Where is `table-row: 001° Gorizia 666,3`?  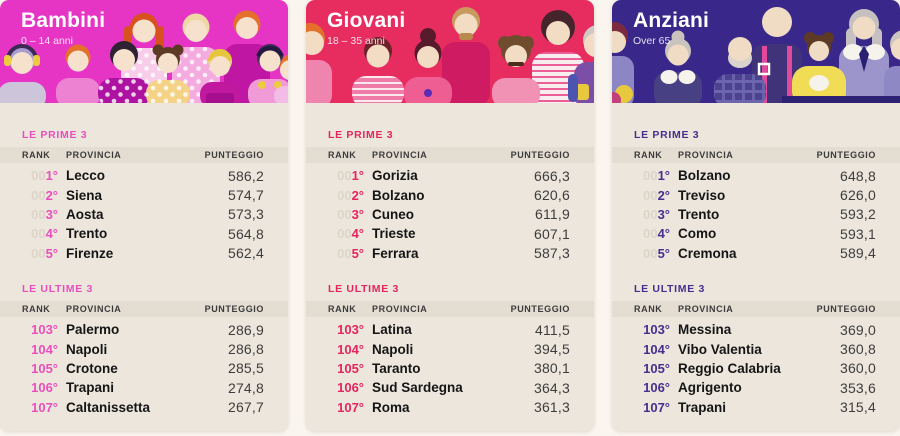
table-row: 001° Gorizia 666,3 is located at coordinates (450, 175).